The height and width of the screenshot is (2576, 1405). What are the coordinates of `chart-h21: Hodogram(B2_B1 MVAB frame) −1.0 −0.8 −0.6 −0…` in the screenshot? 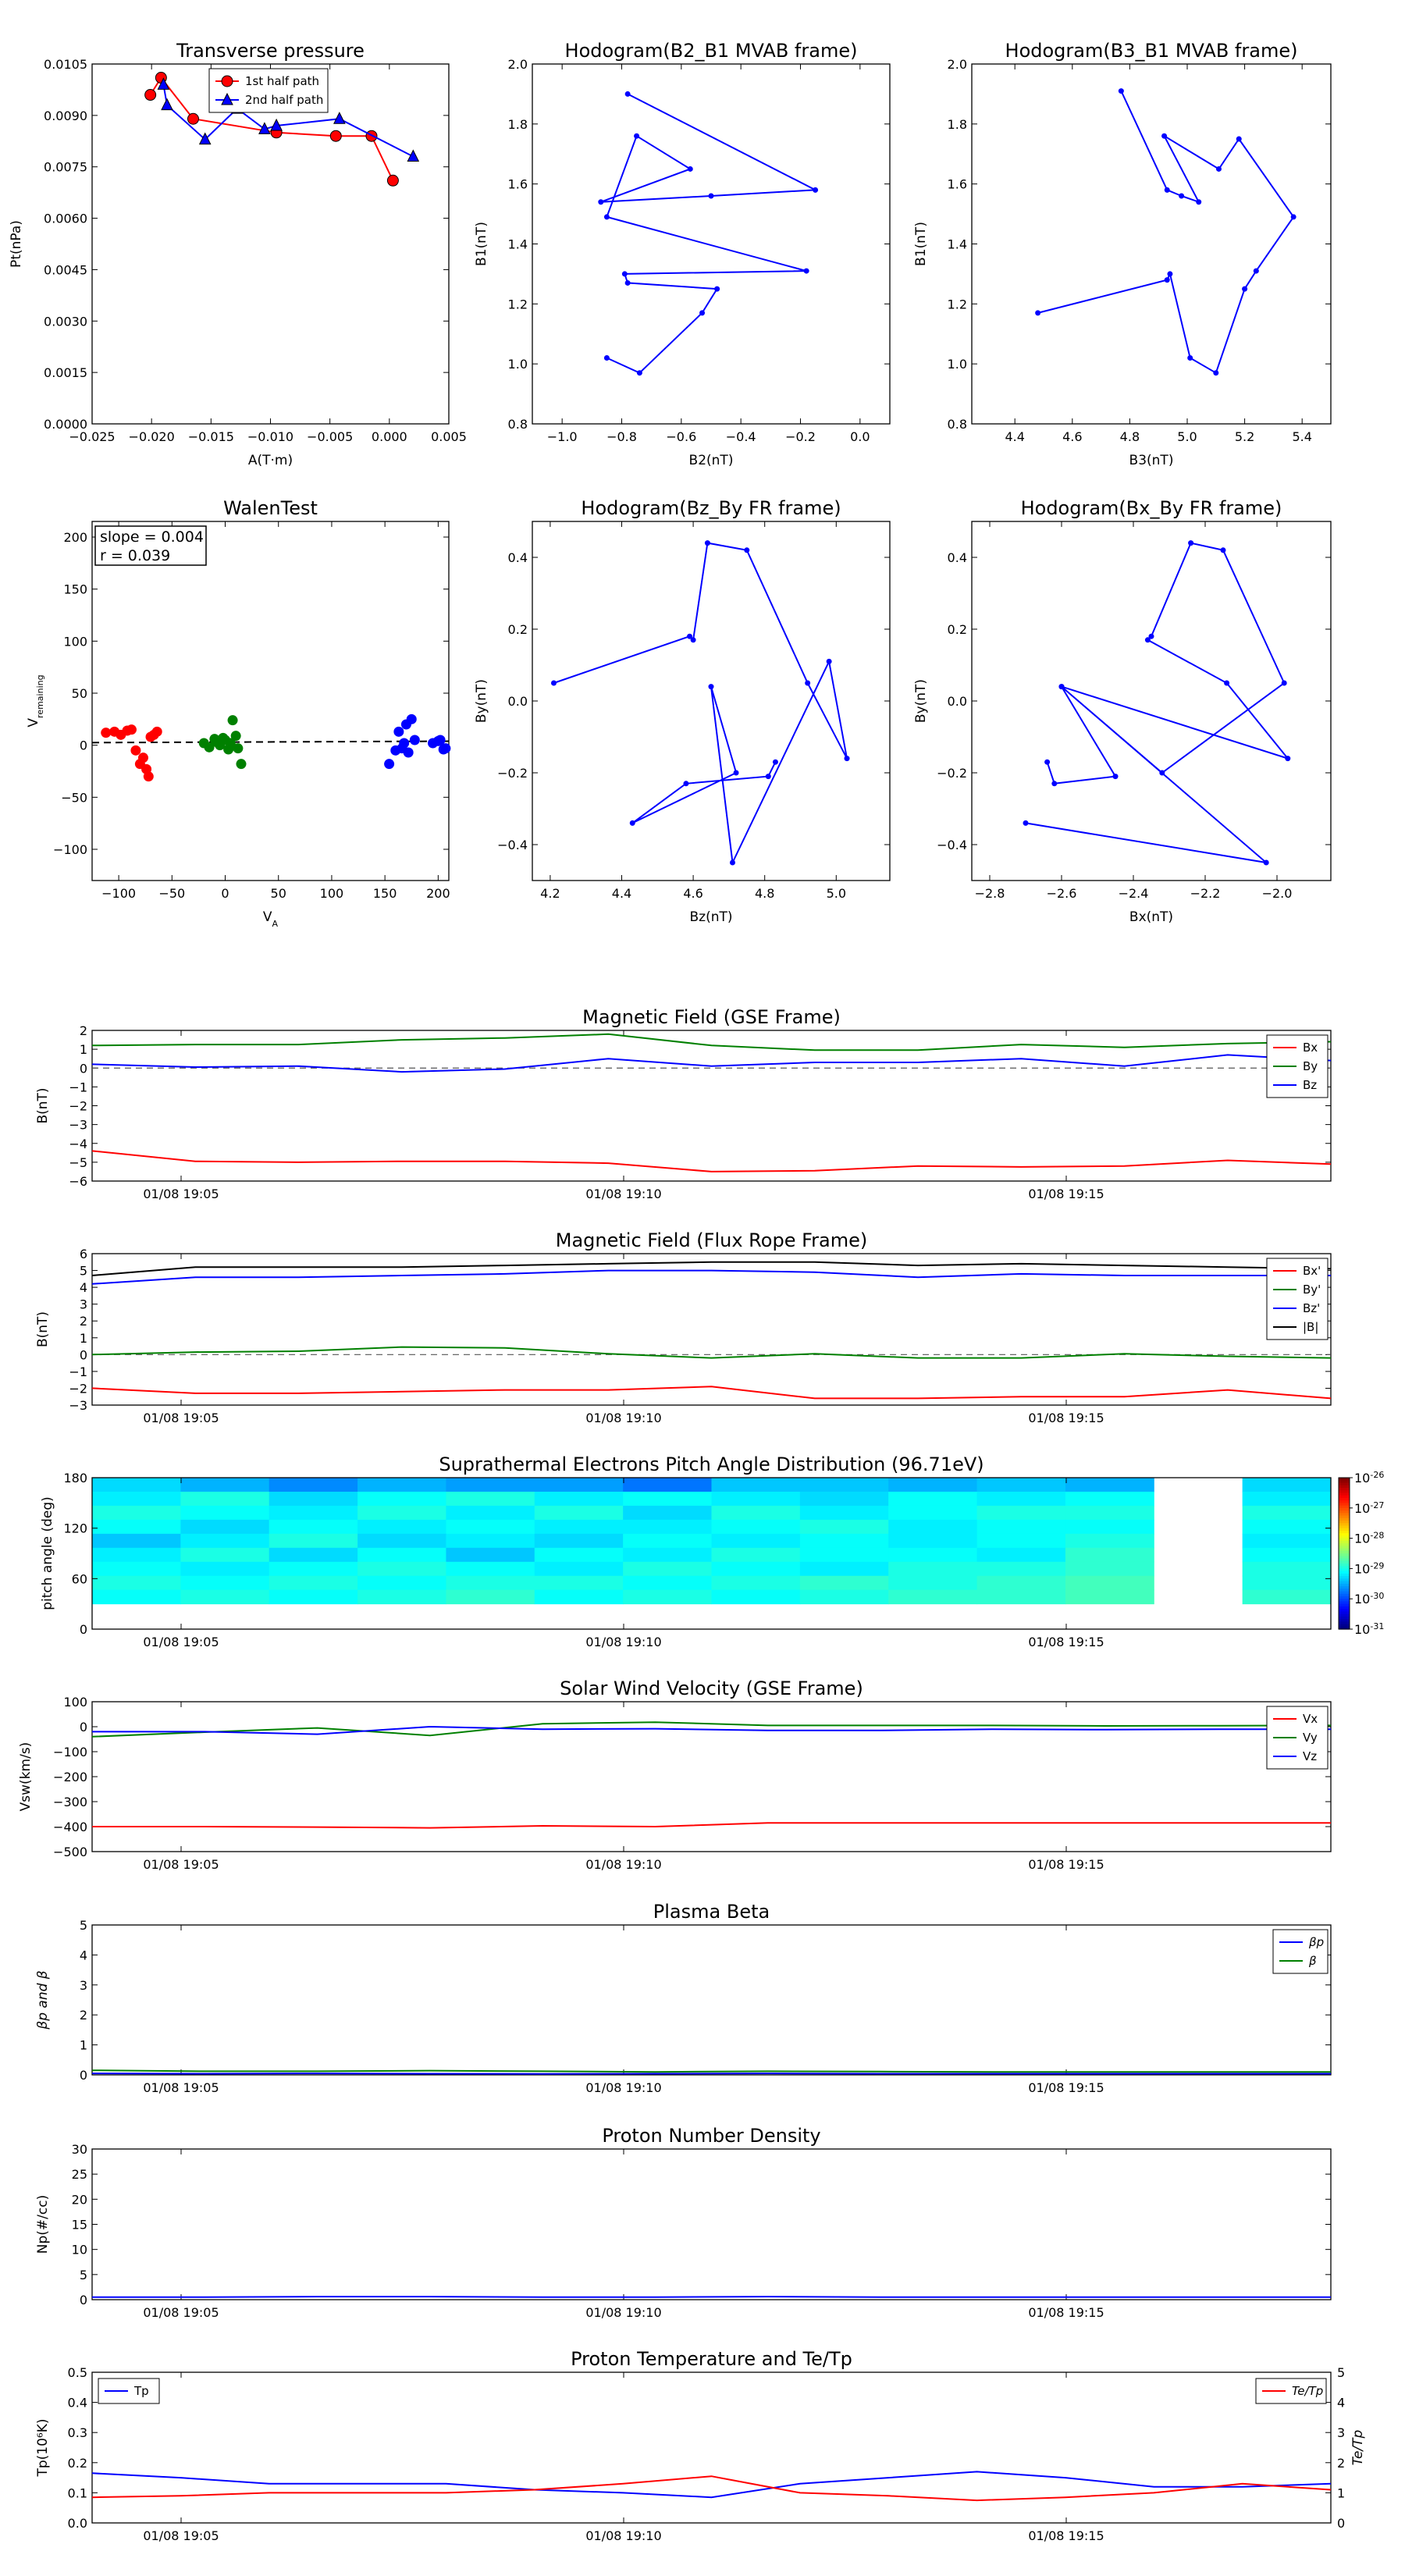 It's located at (682, 254).